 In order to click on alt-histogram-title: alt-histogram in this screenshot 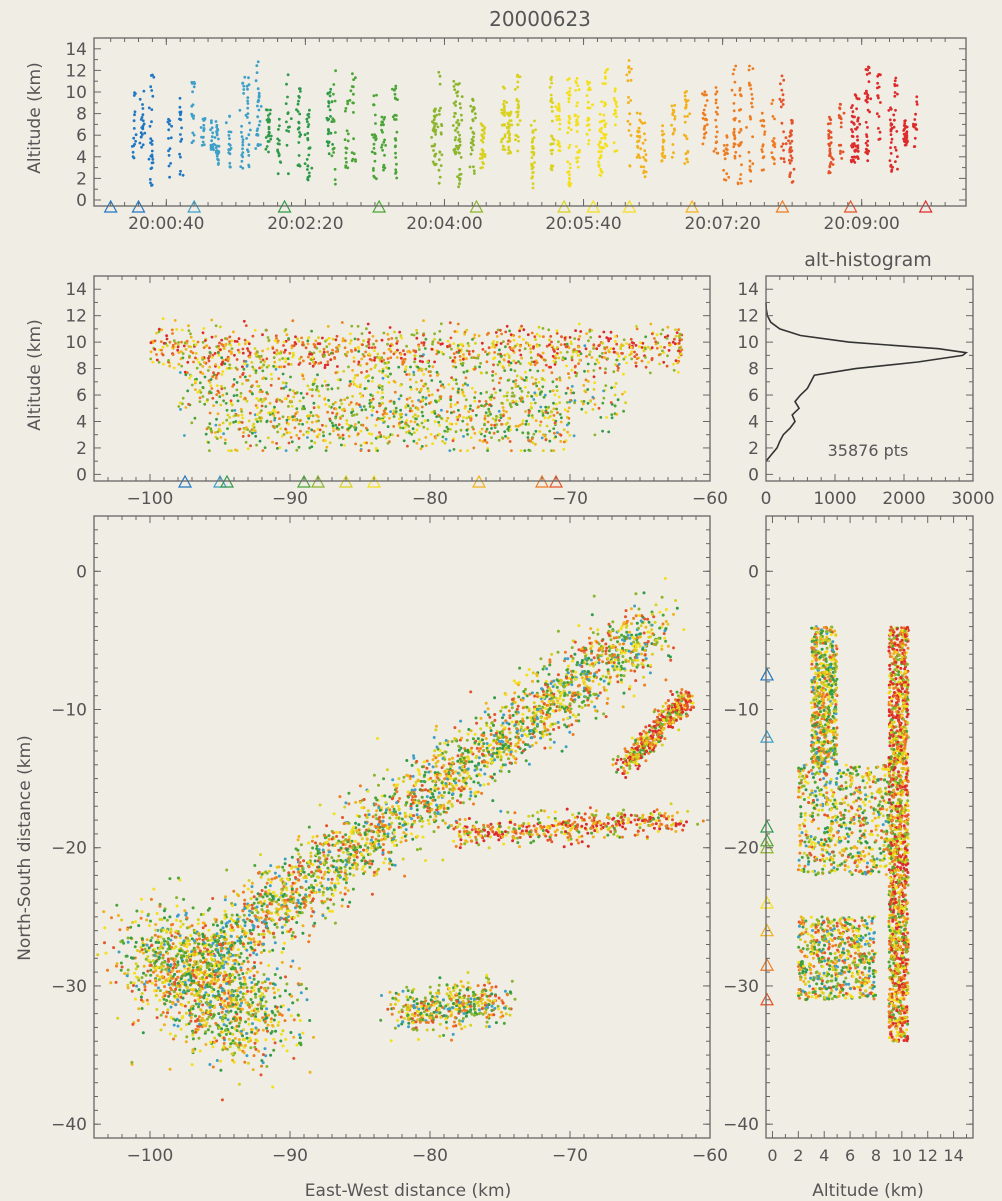, I will do `click(868, 260)`.